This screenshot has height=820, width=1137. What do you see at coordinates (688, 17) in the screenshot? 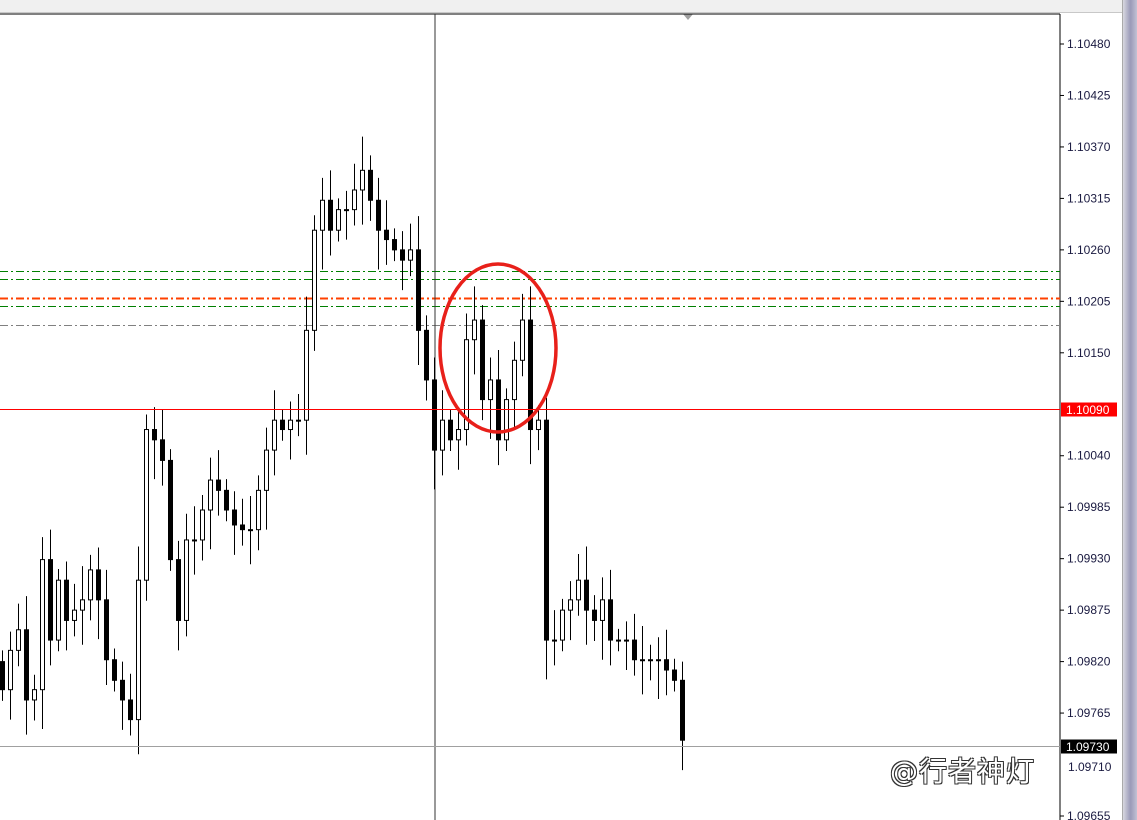
I see `shift-marker-icon` at bounding box center [688, 17].